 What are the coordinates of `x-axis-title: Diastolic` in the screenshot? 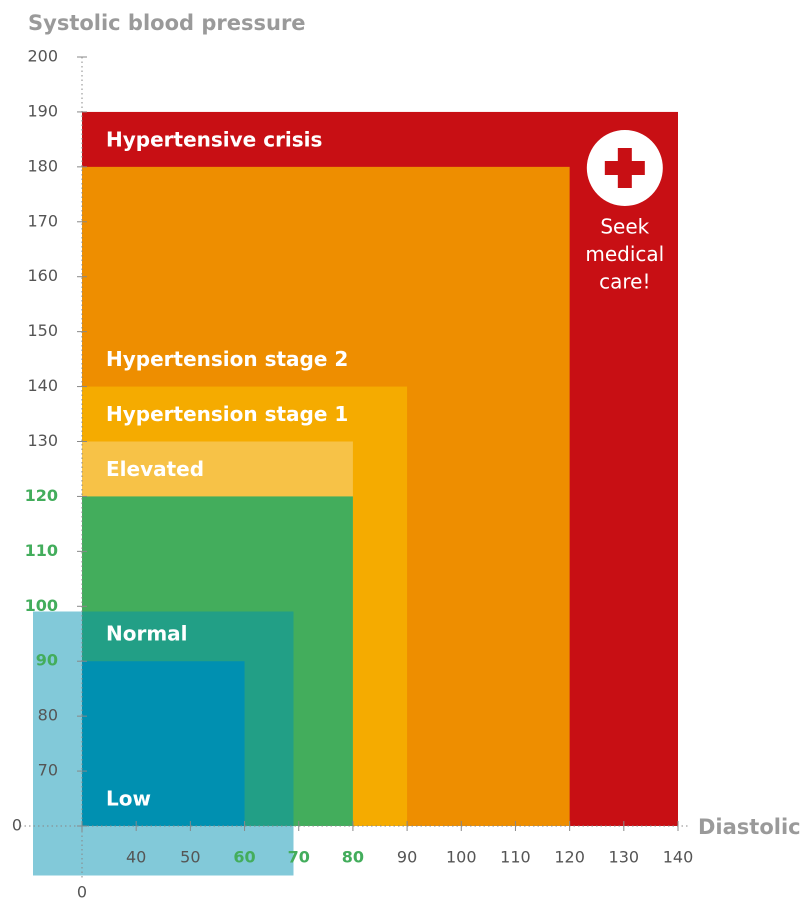 It's located at (749, 827).